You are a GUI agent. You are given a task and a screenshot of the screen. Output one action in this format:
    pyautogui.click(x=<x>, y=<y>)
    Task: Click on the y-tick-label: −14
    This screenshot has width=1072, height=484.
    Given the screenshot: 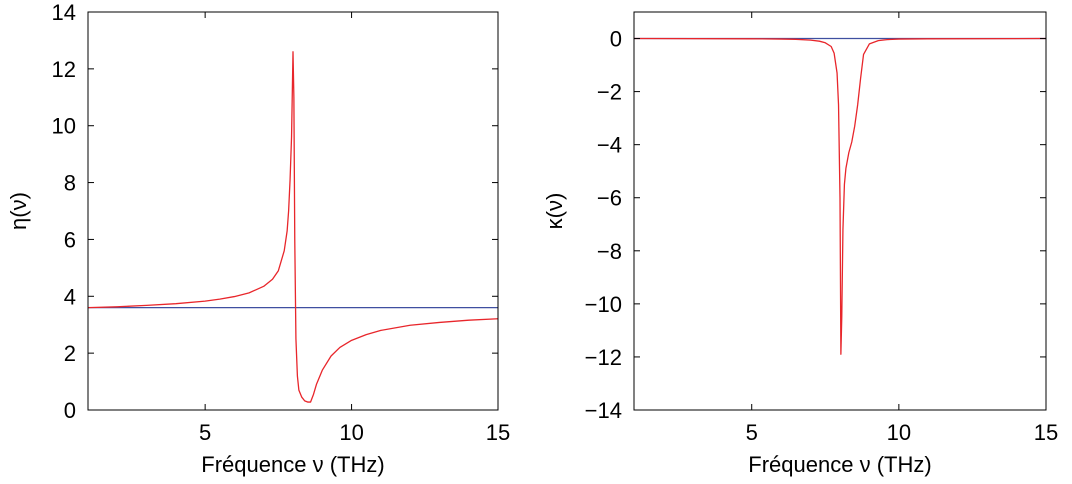 What is the action you would take?
    pyautogui.click(x=603, y=410)
    